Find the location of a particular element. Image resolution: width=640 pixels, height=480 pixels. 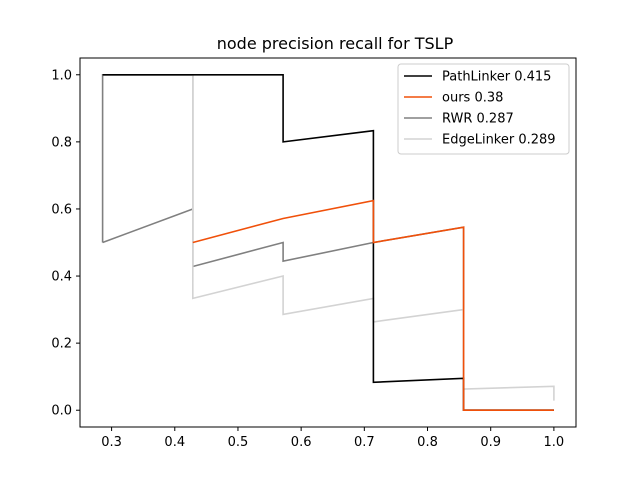

legend-label: RWR 0.287 is located at coordinates (478, 119).